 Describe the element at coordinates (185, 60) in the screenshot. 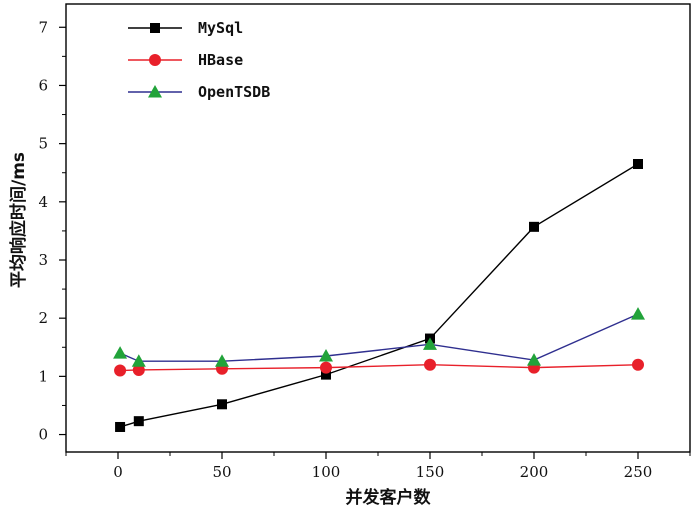

I see `legend-item-hbase: HBase` at that location.